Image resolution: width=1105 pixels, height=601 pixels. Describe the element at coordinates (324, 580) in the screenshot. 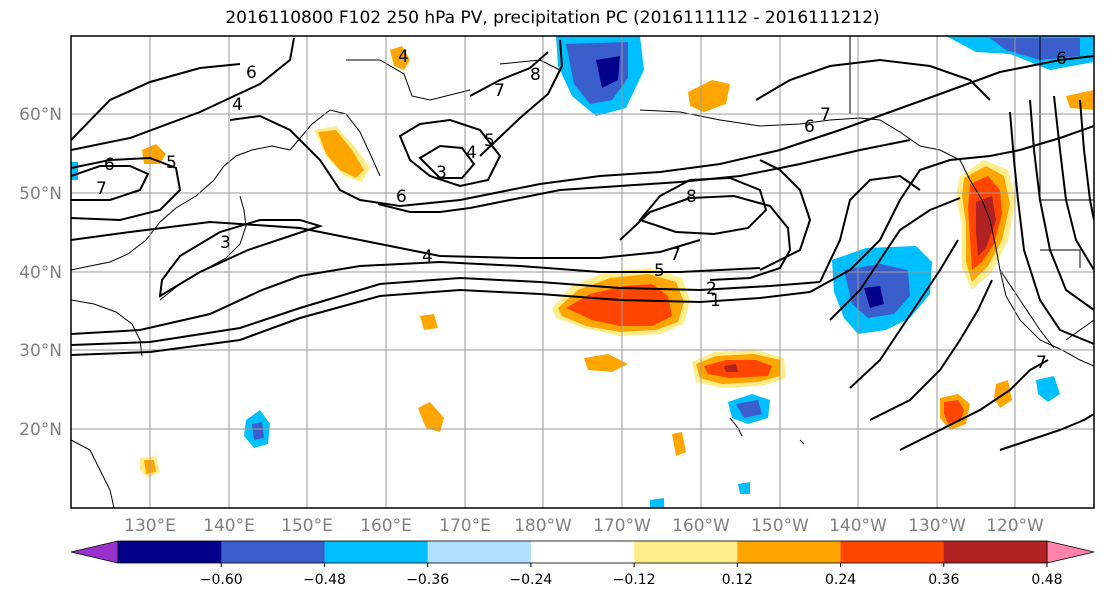

I see `colorbar-tick-label: −0.48` at that location.